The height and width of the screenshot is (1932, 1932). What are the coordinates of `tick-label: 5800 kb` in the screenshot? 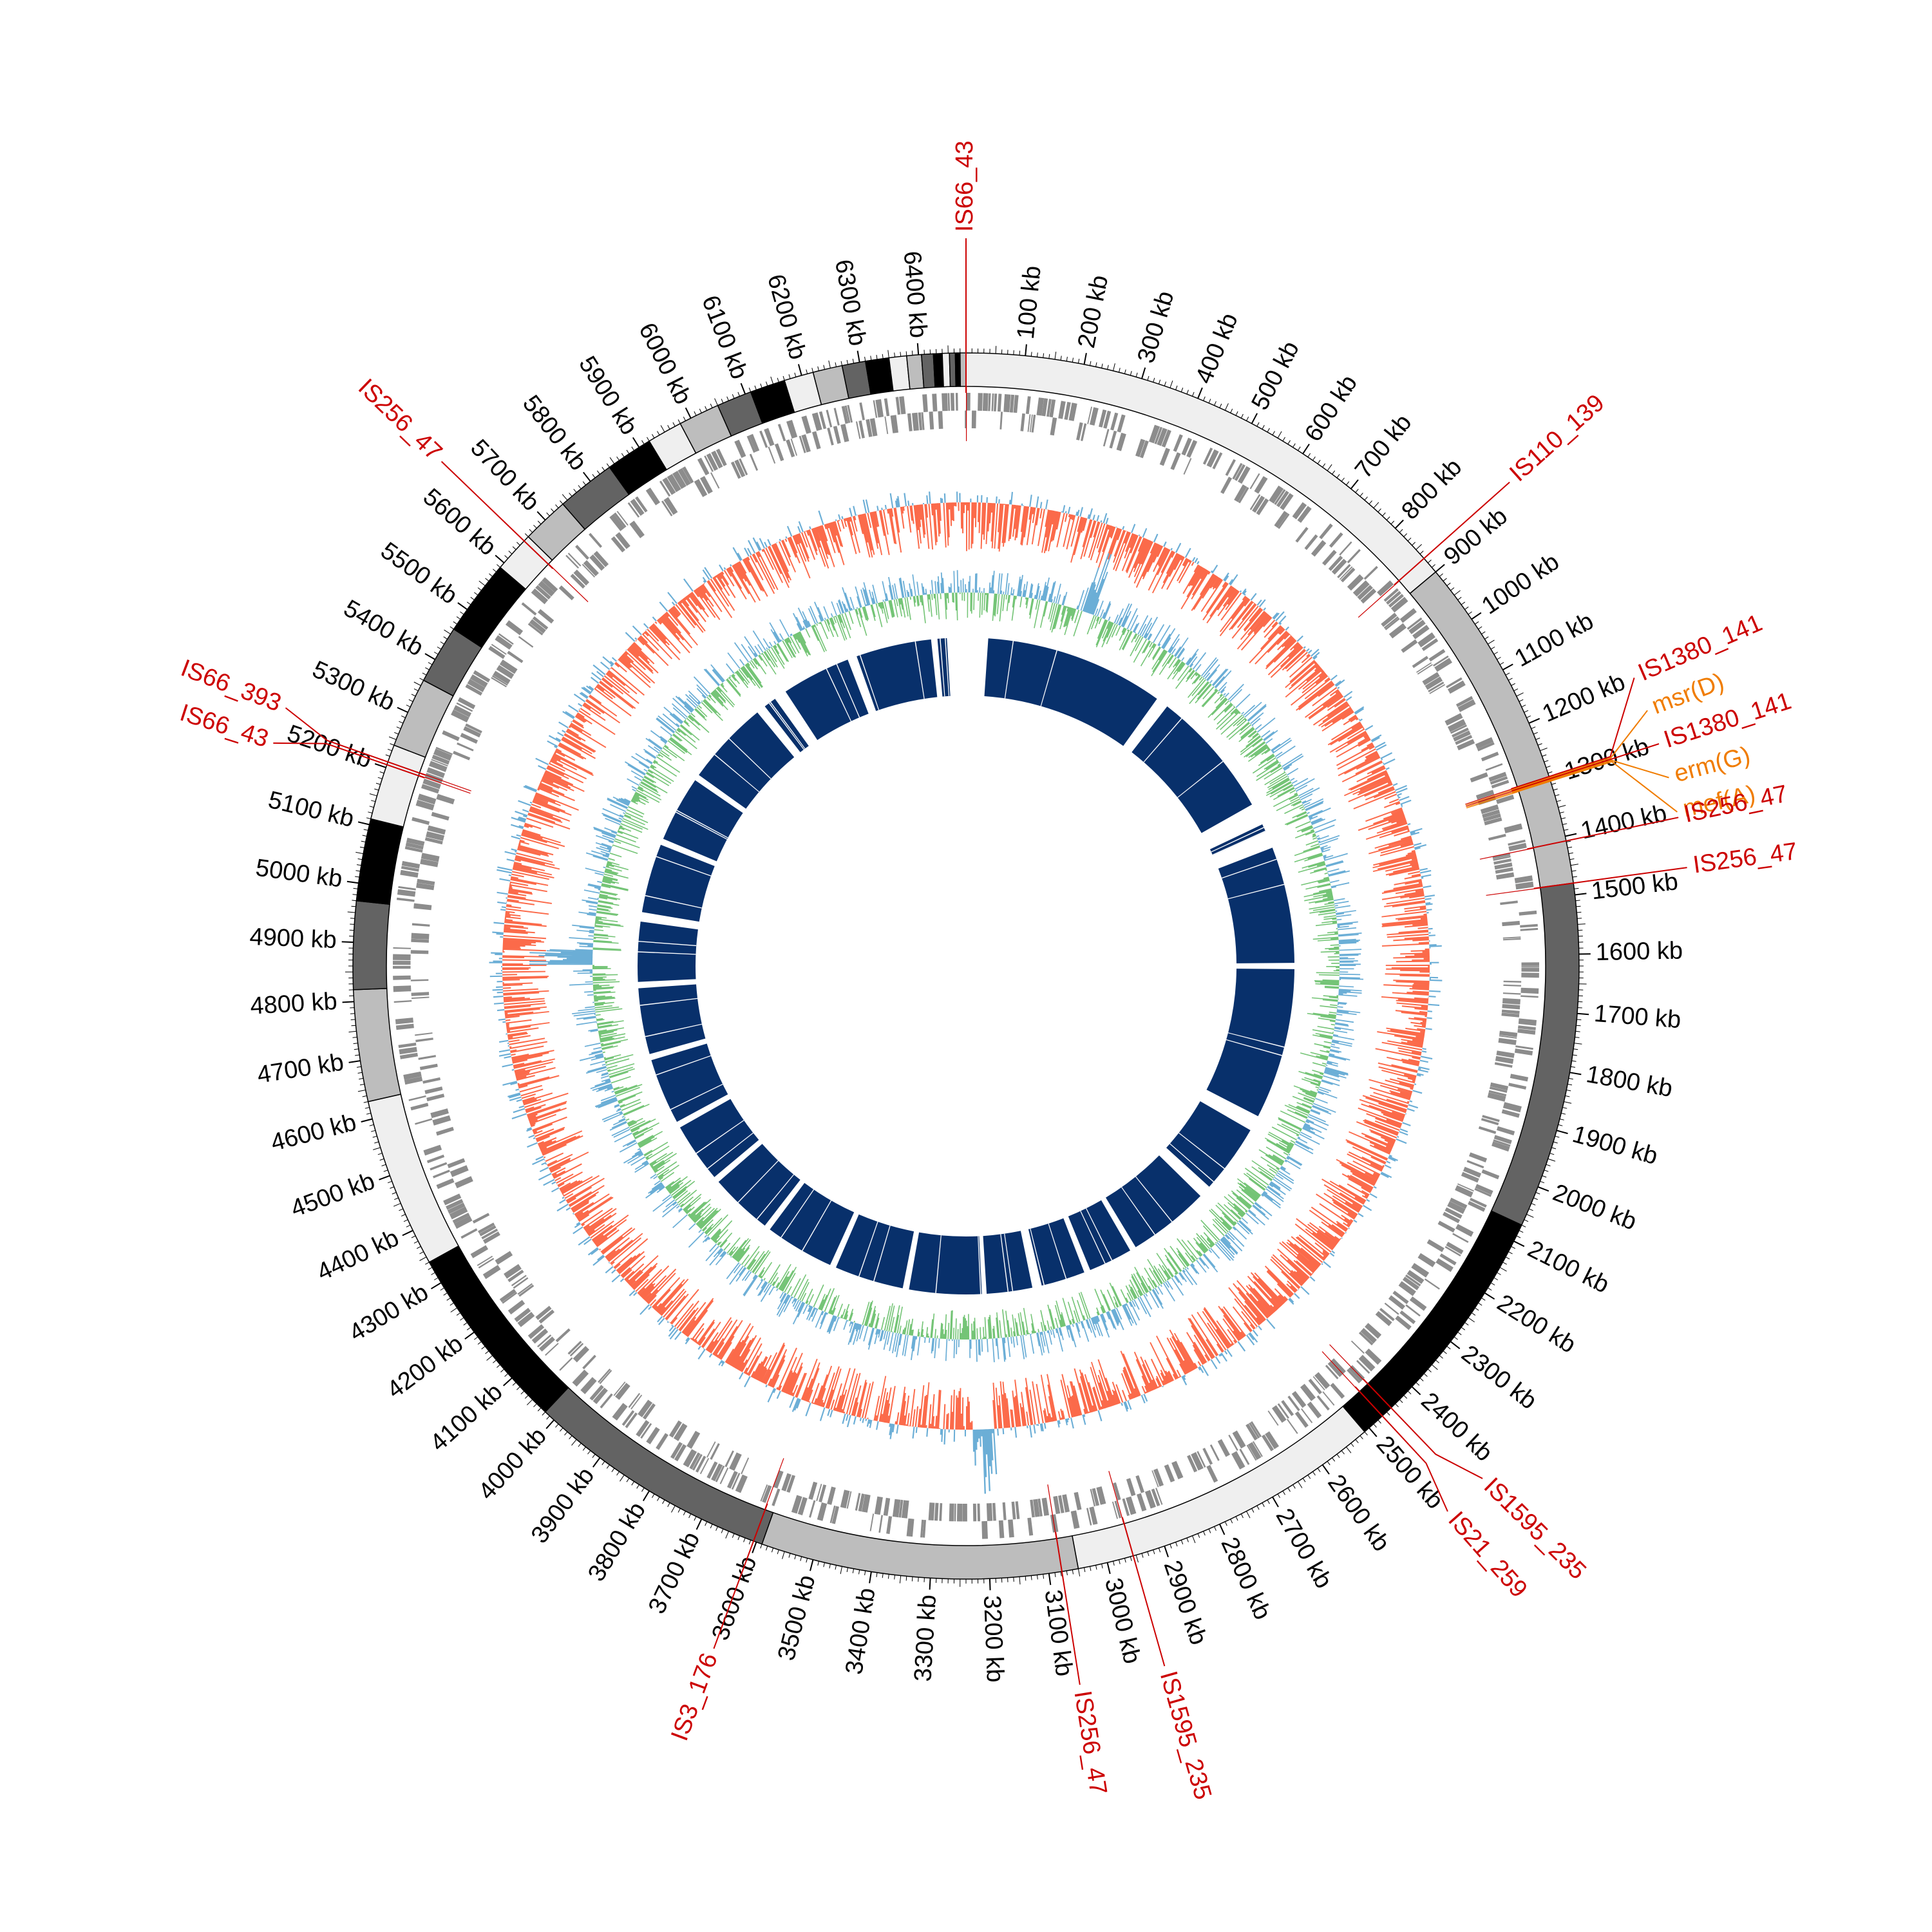 It's located at (554, 433).